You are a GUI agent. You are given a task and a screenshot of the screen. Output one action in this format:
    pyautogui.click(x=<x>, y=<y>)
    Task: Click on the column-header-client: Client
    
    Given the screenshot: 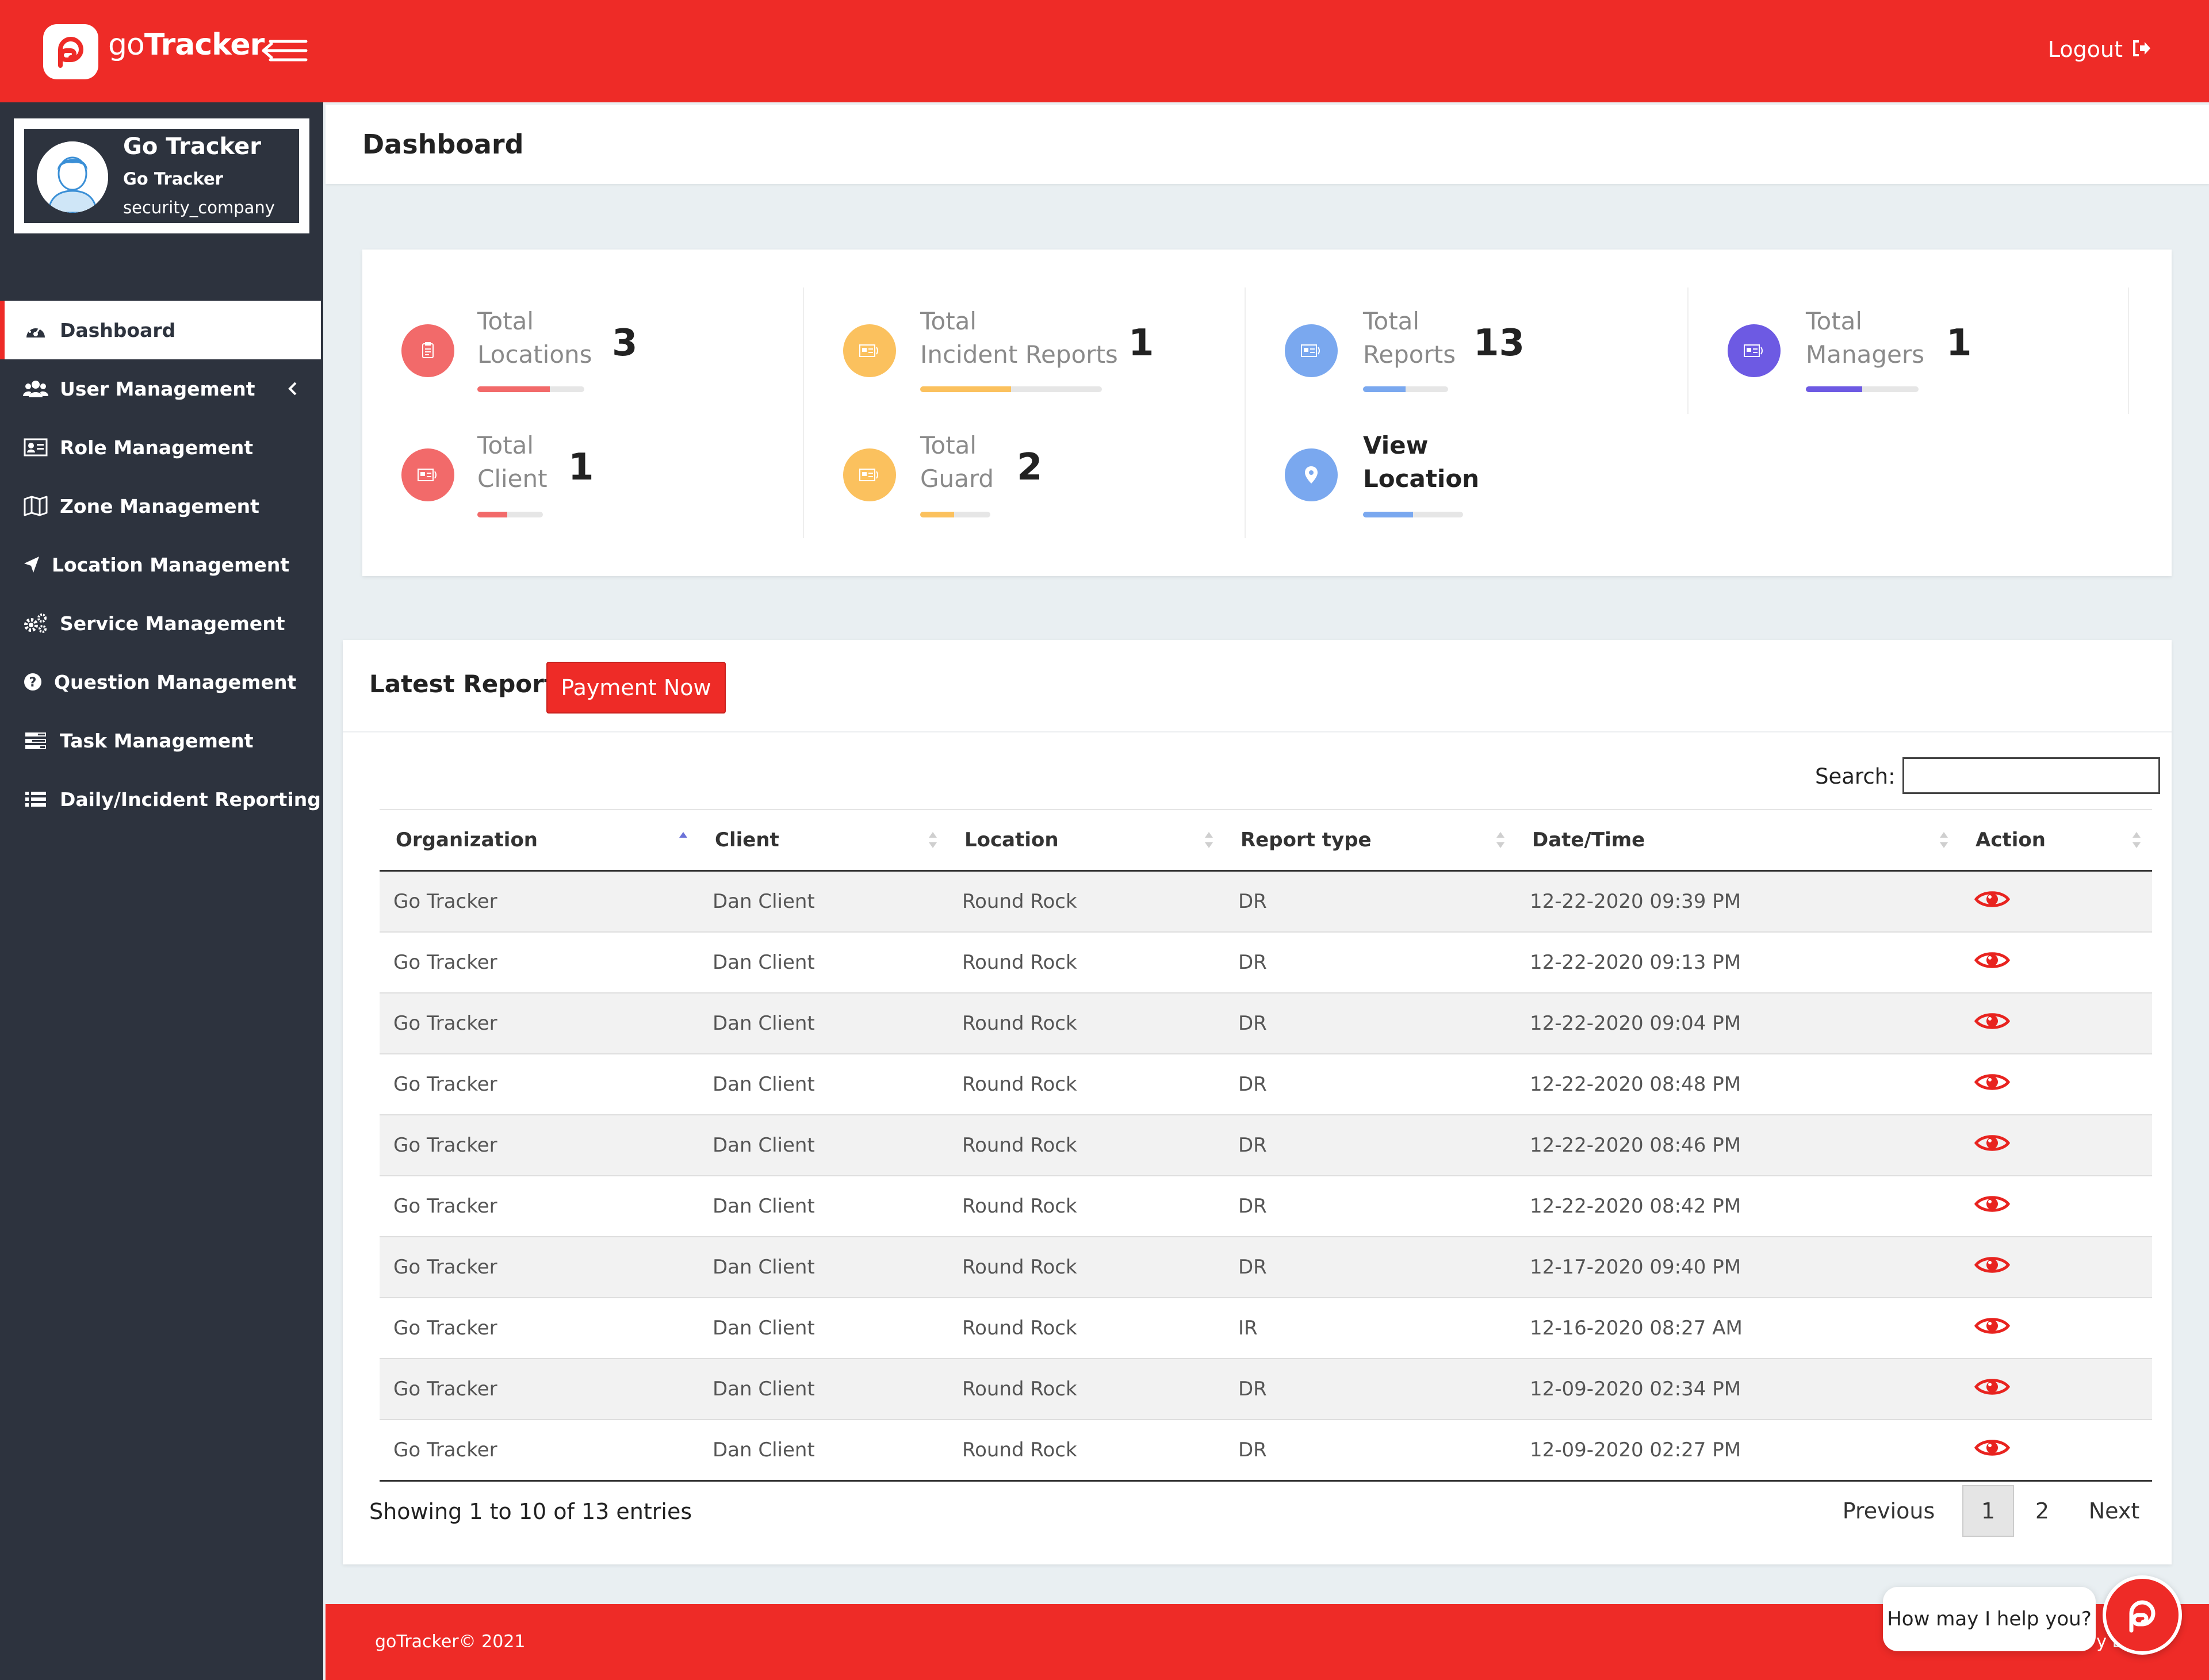 What is the action you would take?
    pyautogui.click(x=823, y=840)
    